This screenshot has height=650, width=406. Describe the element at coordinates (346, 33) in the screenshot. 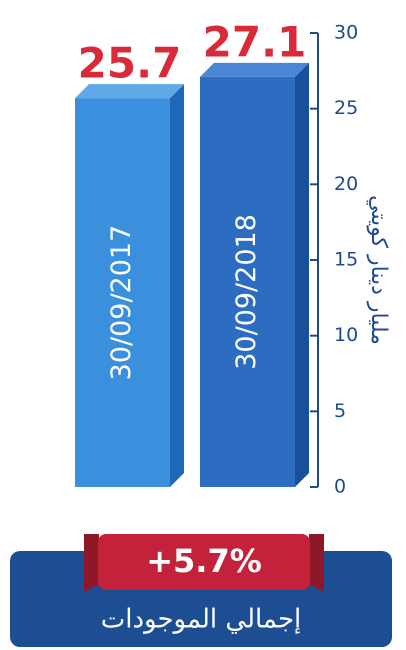

I see `y-tick-label-30: 30` at that location.